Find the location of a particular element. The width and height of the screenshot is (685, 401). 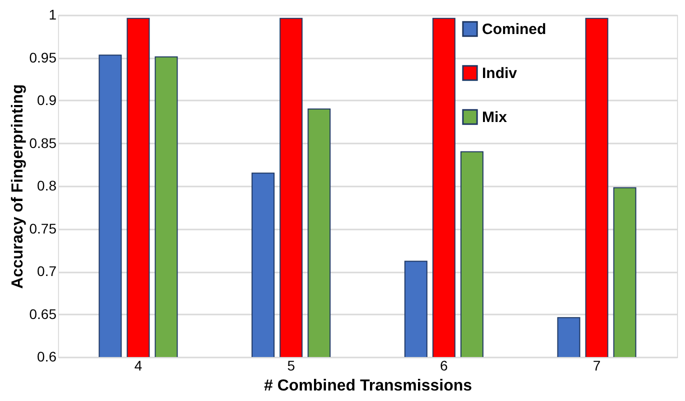

y-axis-title: Accuracy of Fingerprinting is located at coordinates (17, 186).